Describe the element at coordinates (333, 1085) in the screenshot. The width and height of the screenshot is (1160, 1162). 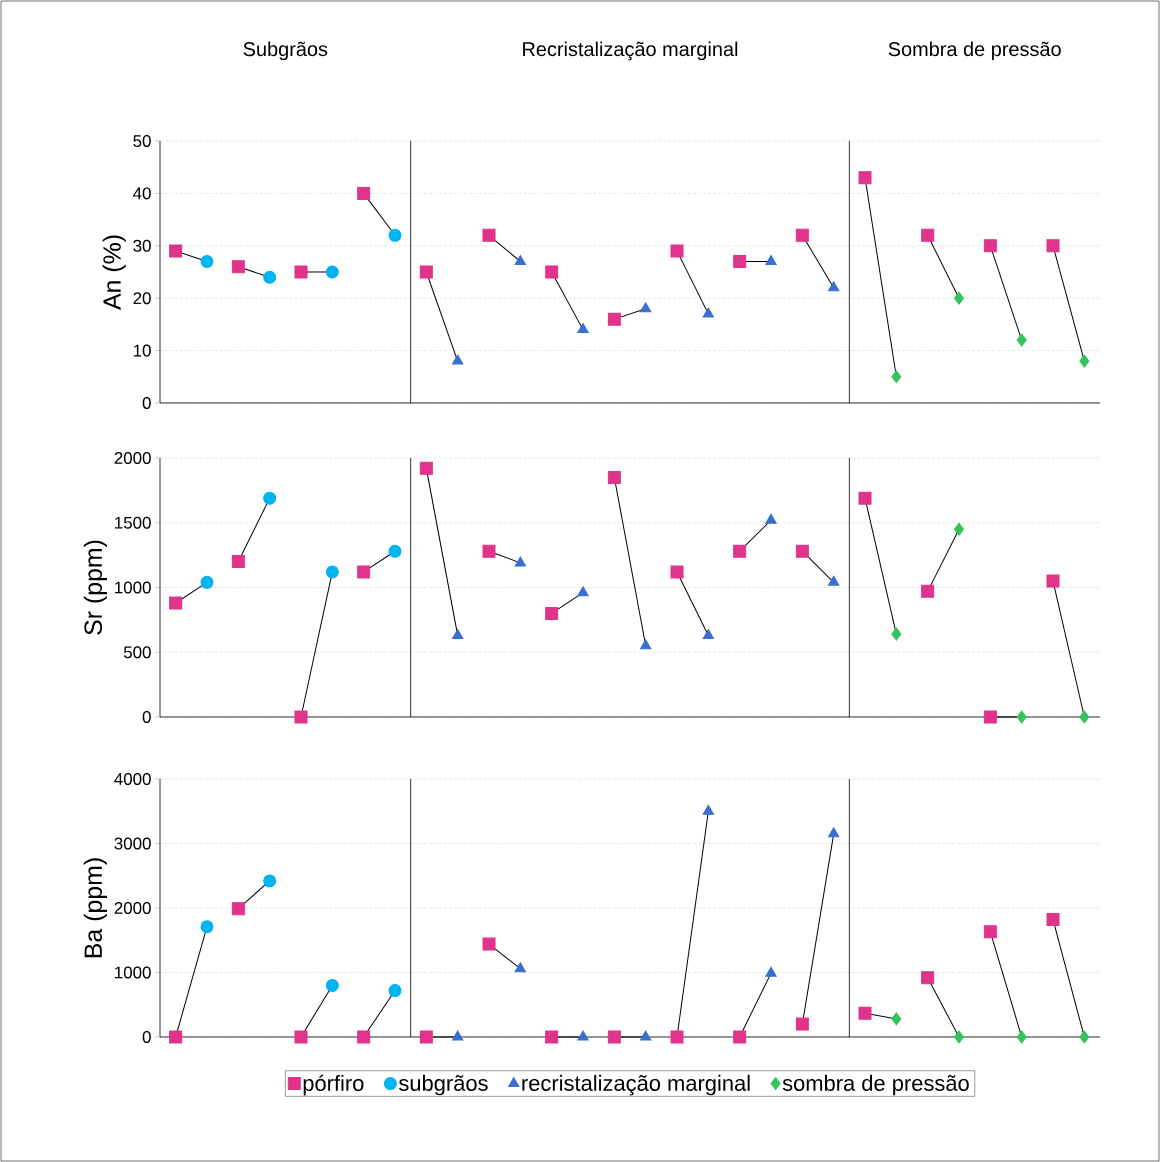
I see `legend-label: pórfiro` at that location.